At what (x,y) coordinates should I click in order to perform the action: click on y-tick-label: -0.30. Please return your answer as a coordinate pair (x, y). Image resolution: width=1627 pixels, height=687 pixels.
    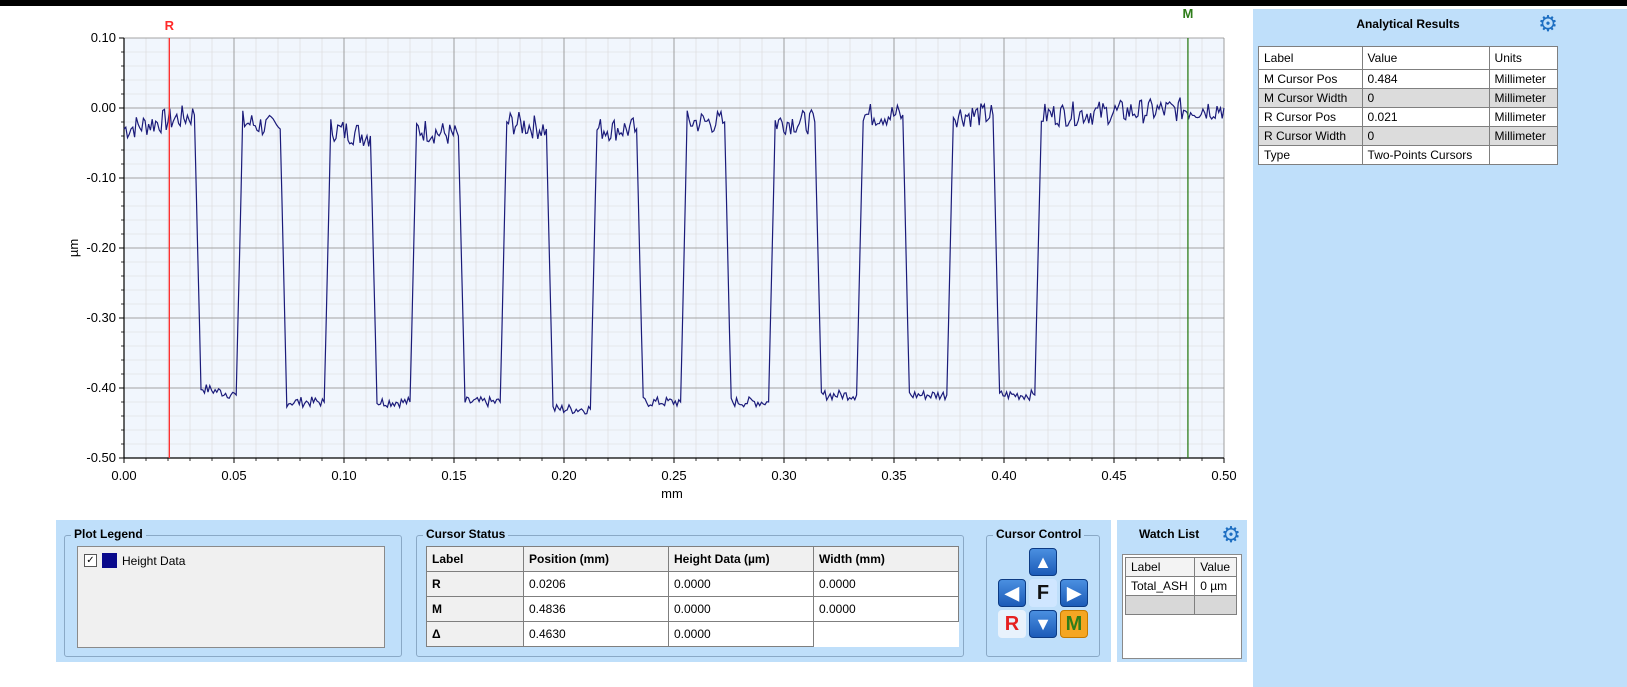
    Looking at the image, I should click on (101, 317).